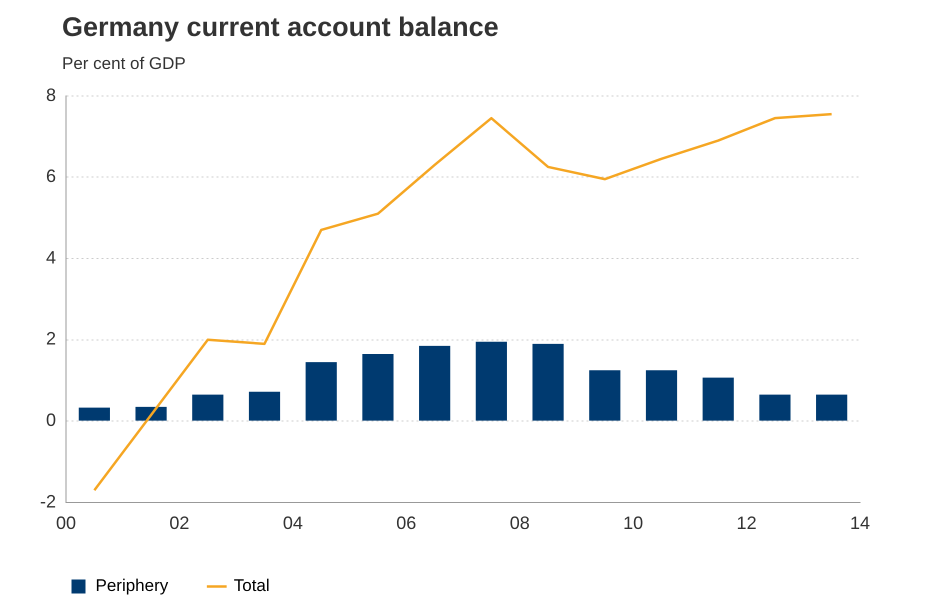  I want to click on x-tick-label: 00, so click(66, 523).